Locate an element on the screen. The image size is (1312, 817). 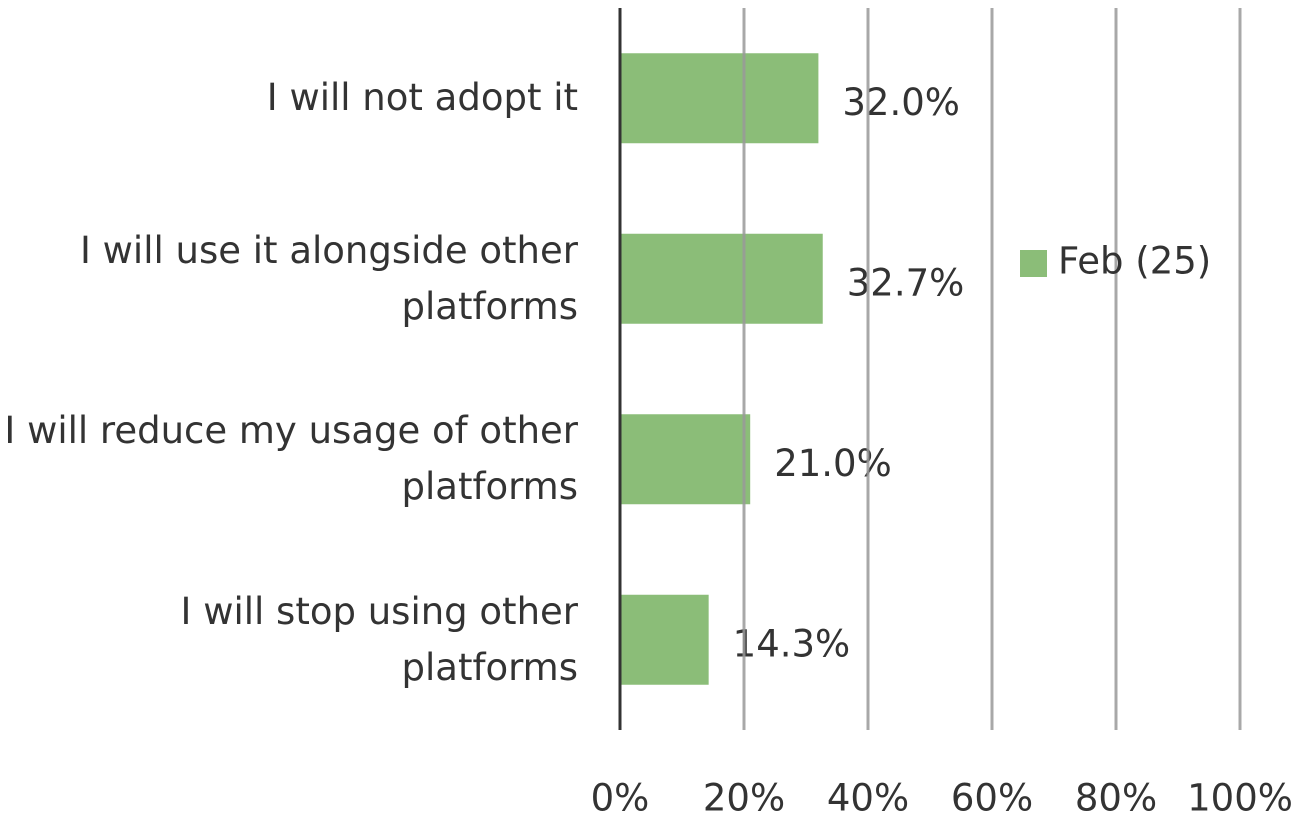
x-tick-label: 0% is located at coordinates (620, 797).